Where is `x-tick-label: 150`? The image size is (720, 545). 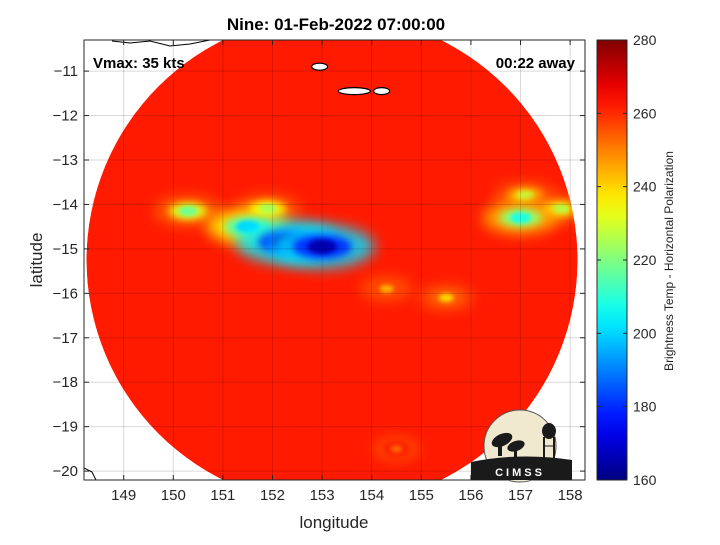
x-tick-label: 150 is located at coordinates (173, 495).